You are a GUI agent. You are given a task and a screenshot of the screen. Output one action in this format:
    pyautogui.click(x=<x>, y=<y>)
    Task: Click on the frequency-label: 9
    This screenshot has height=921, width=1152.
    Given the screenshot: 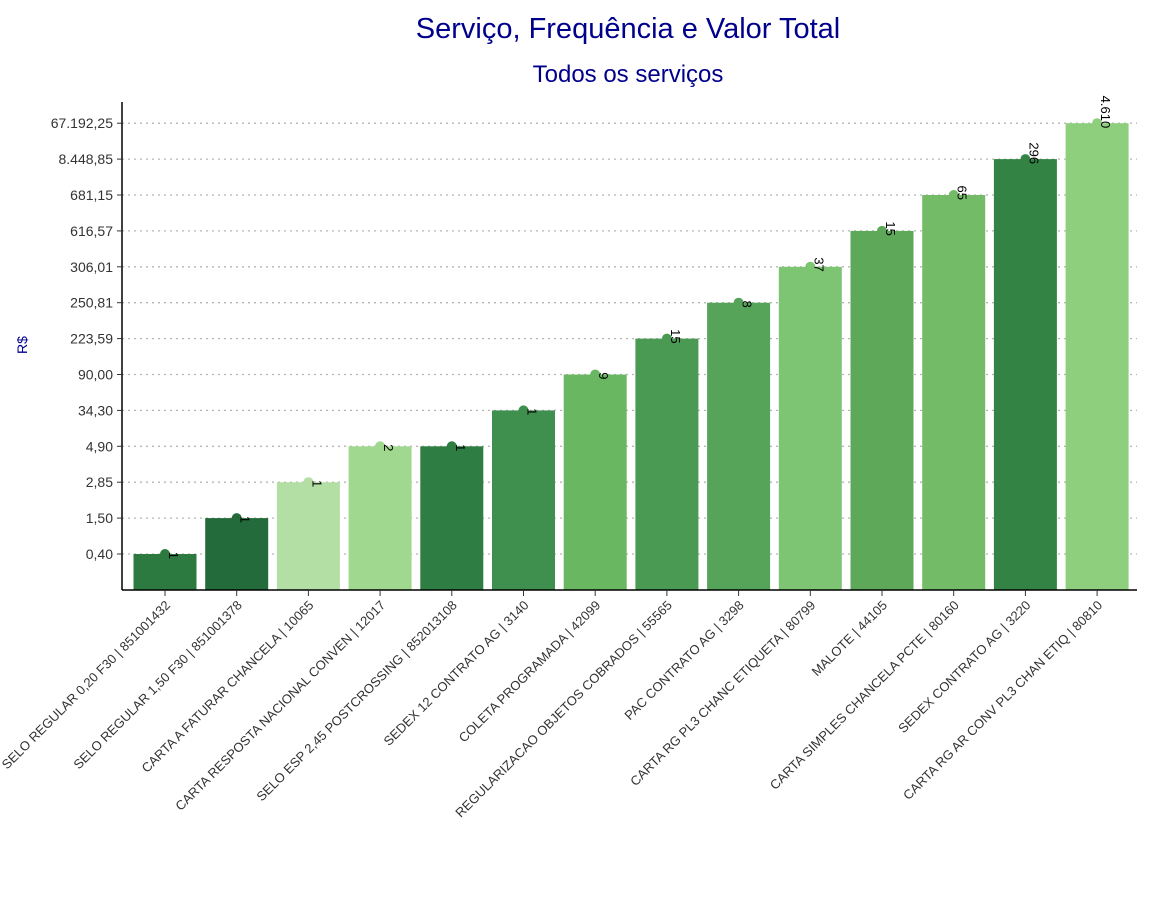 What is the action you would take?
    pyautogui.click(x=603, y=375)
    